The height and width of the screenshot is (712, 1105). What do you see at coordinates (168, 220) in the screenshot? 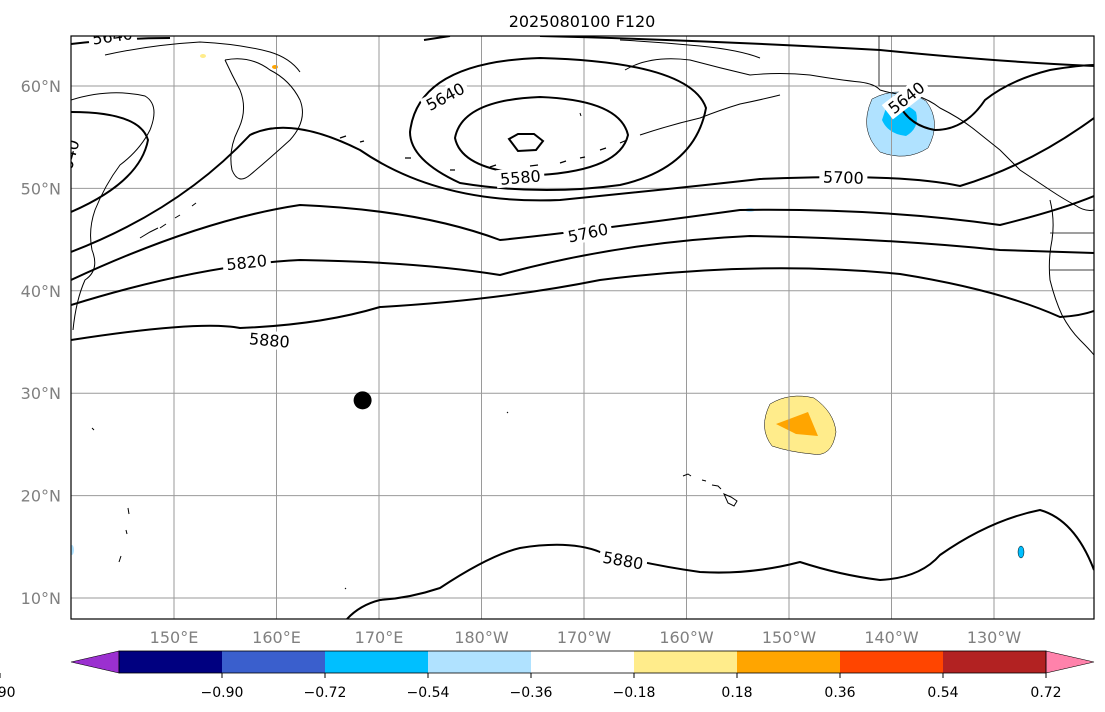
I see `japan-kuril-coast` at bounding box center [168, 220].